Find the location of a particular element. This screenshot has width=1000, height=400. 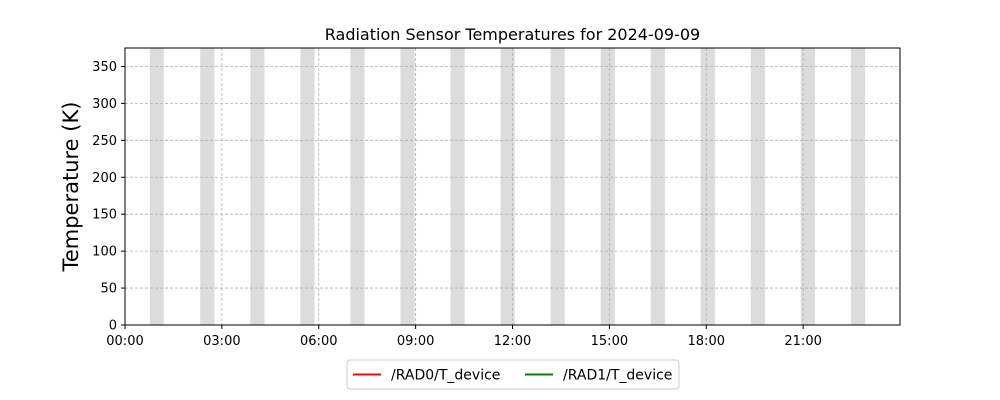

x-tick-label: 00:00 is located at coordinates (124, 341).